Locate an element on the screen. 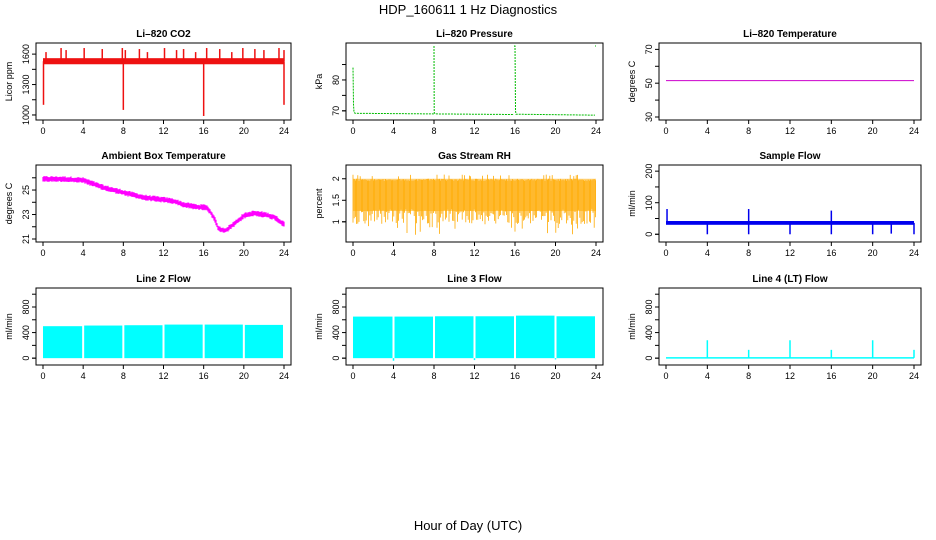  data-line is located at coordinates (163, 204).